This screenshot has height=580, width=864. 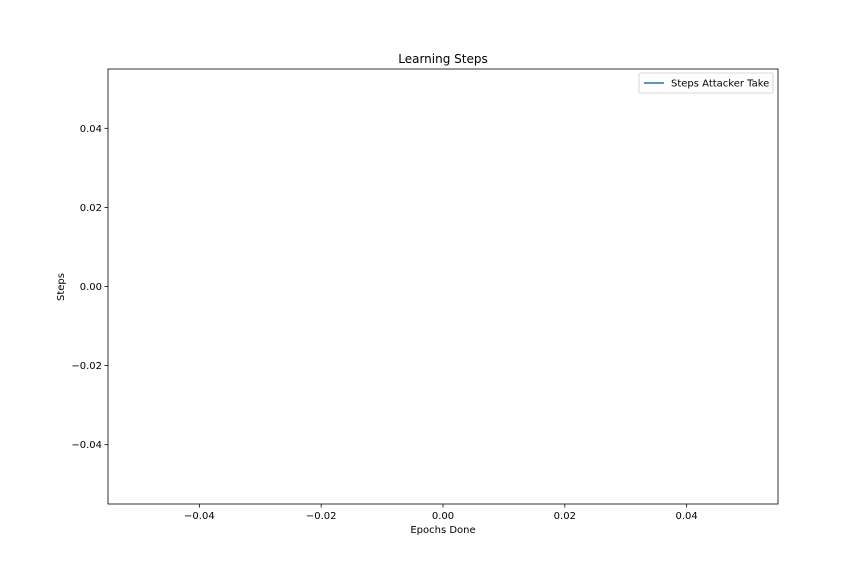 I want to click on x-tick-label: 0.02, so click(x=565, y=516).